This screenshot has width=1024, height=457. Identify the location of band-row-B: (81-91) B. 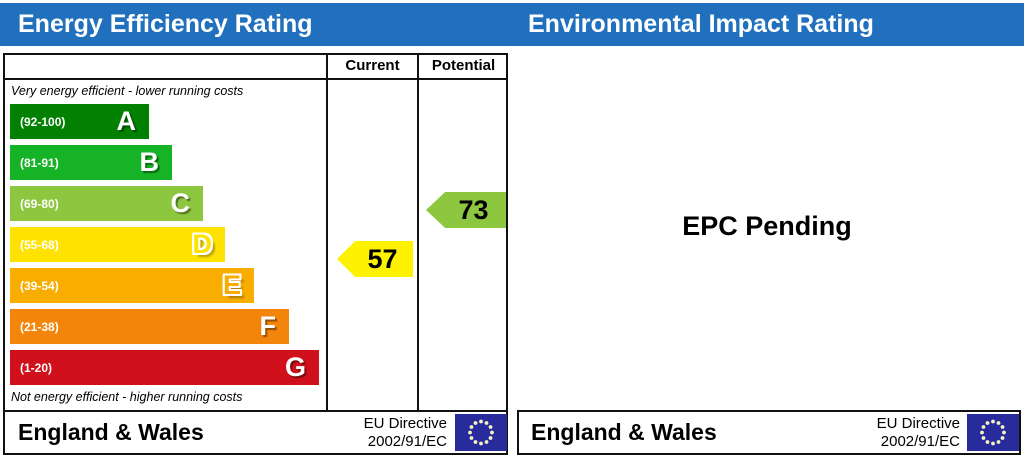
(91, 162).